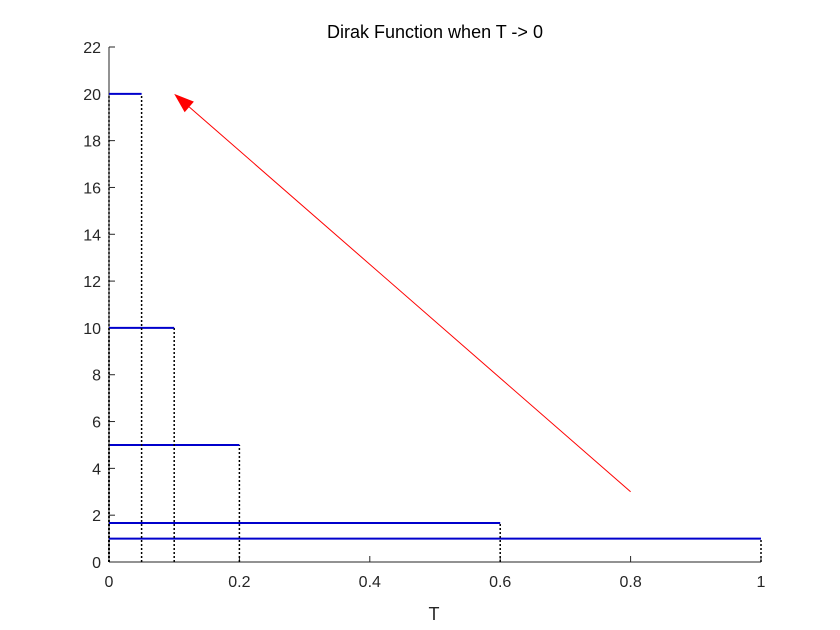 This screenshot has height=630, width=840. What do you see at coordinates (96, 516) in the screenshot?
I see `y-tick-label: 2` at bounding box center [96, 516].